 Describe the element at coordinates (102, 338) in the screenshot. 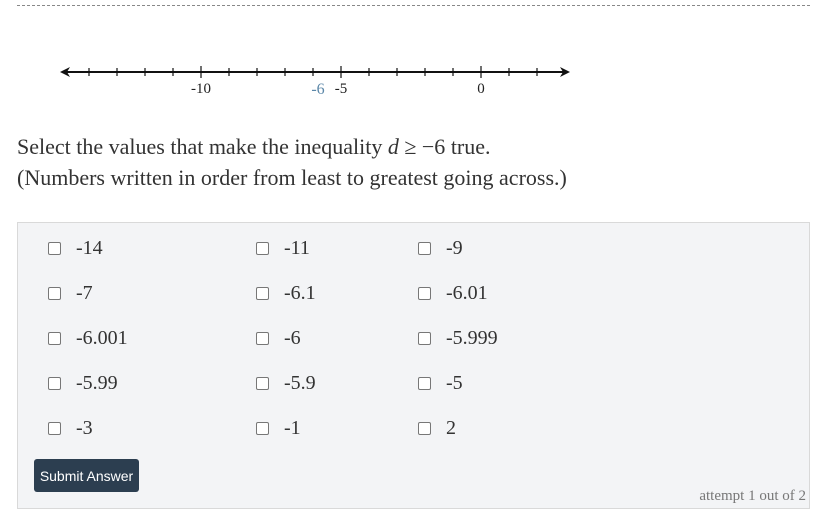

I see `option-label: -6.001` at that location.